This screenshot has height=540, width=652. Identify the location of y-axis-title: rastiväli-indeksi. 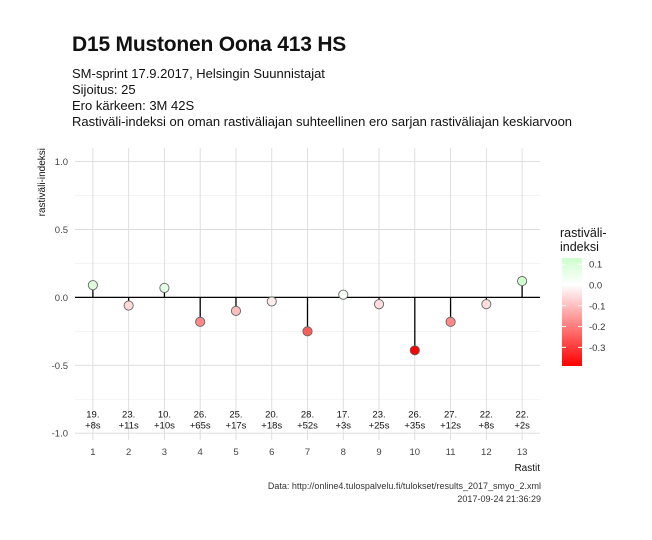
(42, 182).